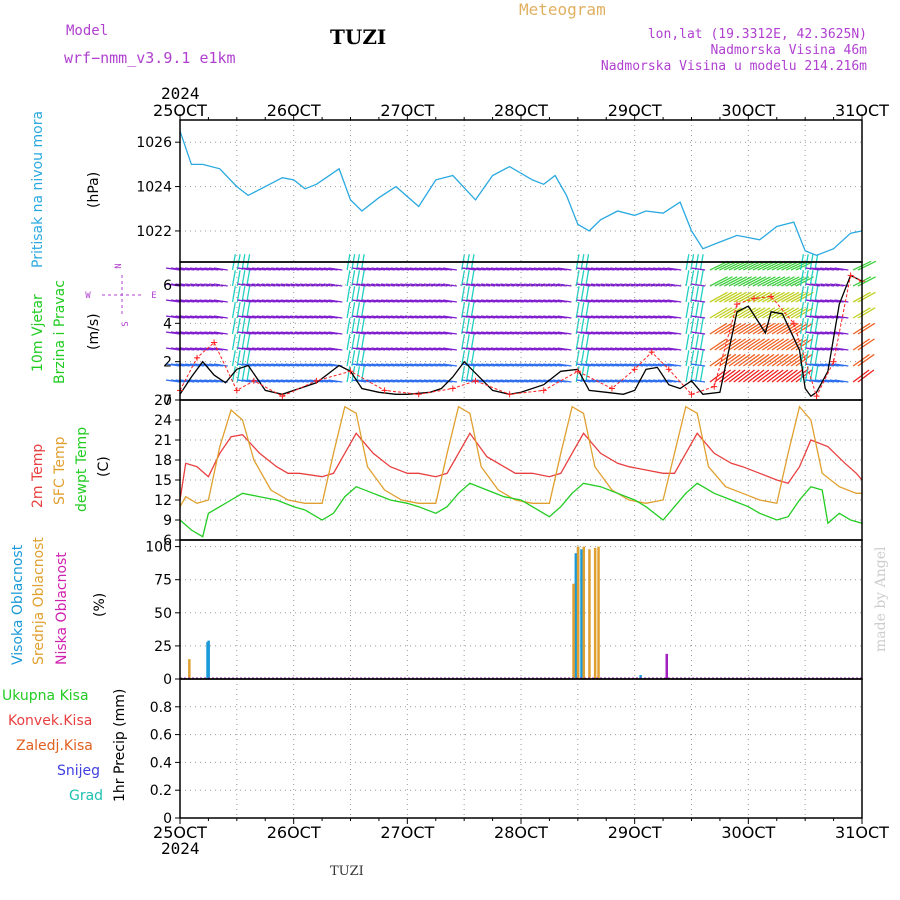 The image size is (900, 900). I want to click on panel-pressure: 1022 1024 1026, so click(499, 191).